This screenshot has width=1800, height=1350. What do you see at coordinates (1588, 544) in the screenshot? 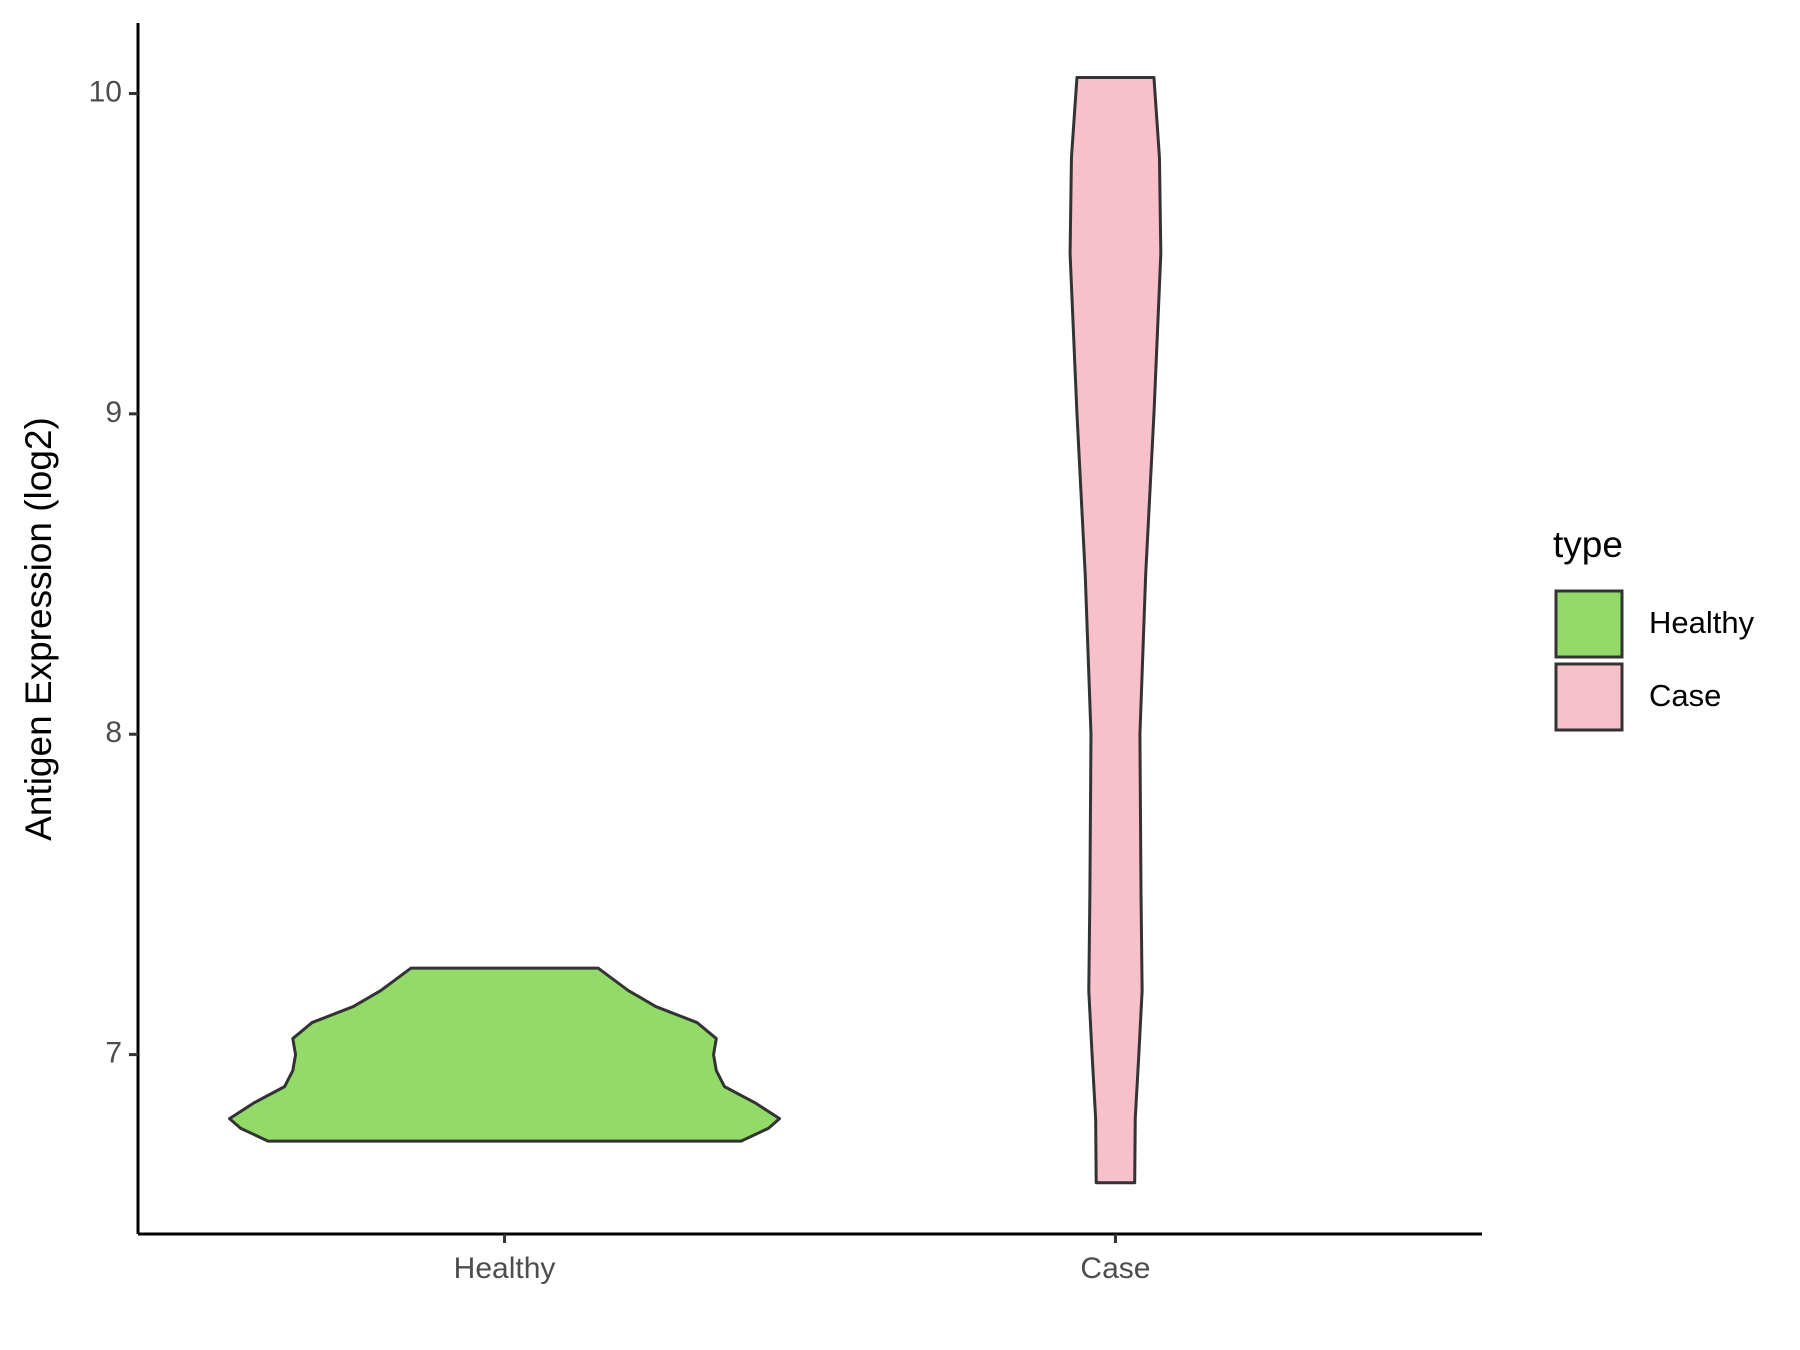
I see `legend-title: type` at bounding box center [1588, 544].